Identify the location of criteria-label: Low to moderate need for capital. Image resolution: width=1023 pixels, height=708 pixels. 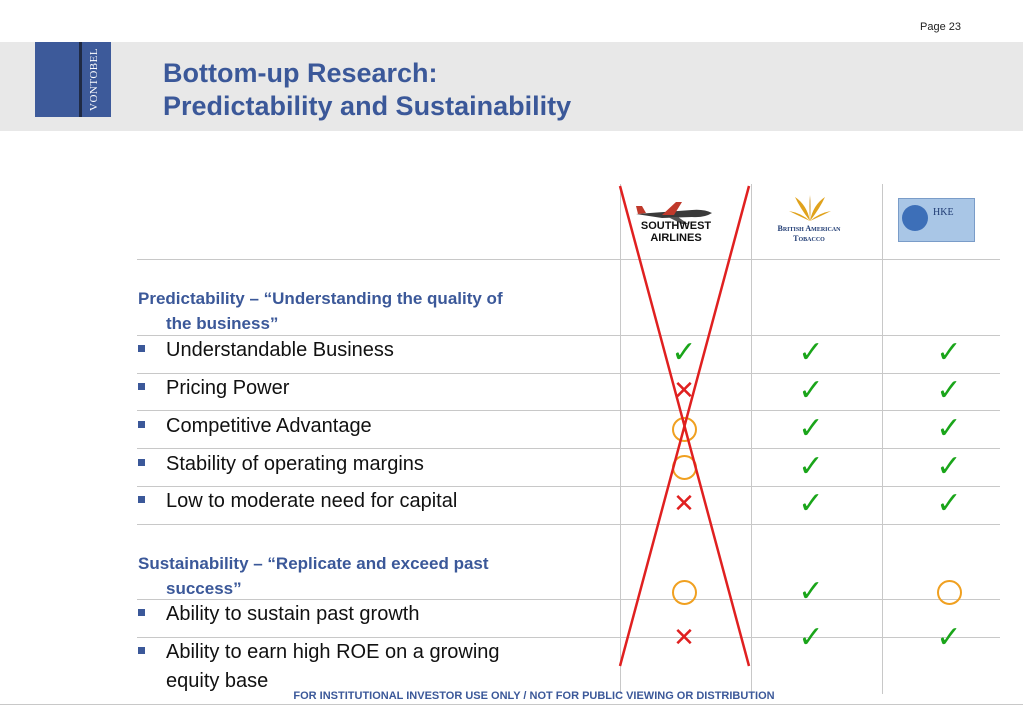
(312, 501).